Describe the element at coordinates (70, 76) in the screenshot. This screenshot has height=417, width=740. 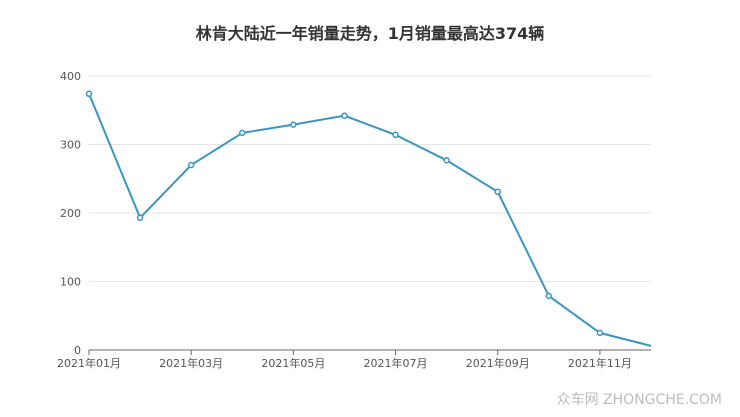
I see `y-tick-label: 400` at that location.